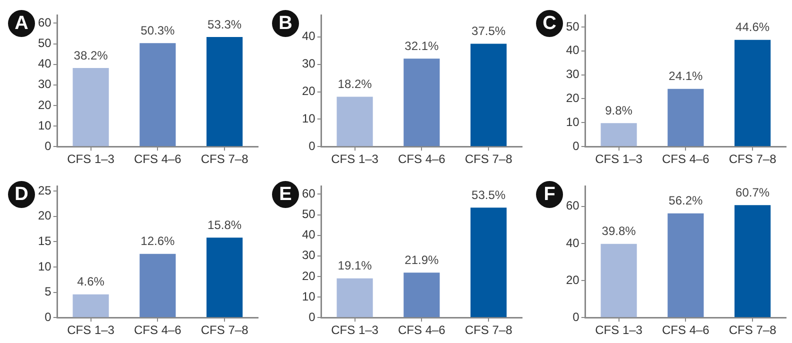 The image size is (792, 343). Describe the element at coordinates (489, 31) in the screenshot. I see `data-label: 37.5%` at that location.